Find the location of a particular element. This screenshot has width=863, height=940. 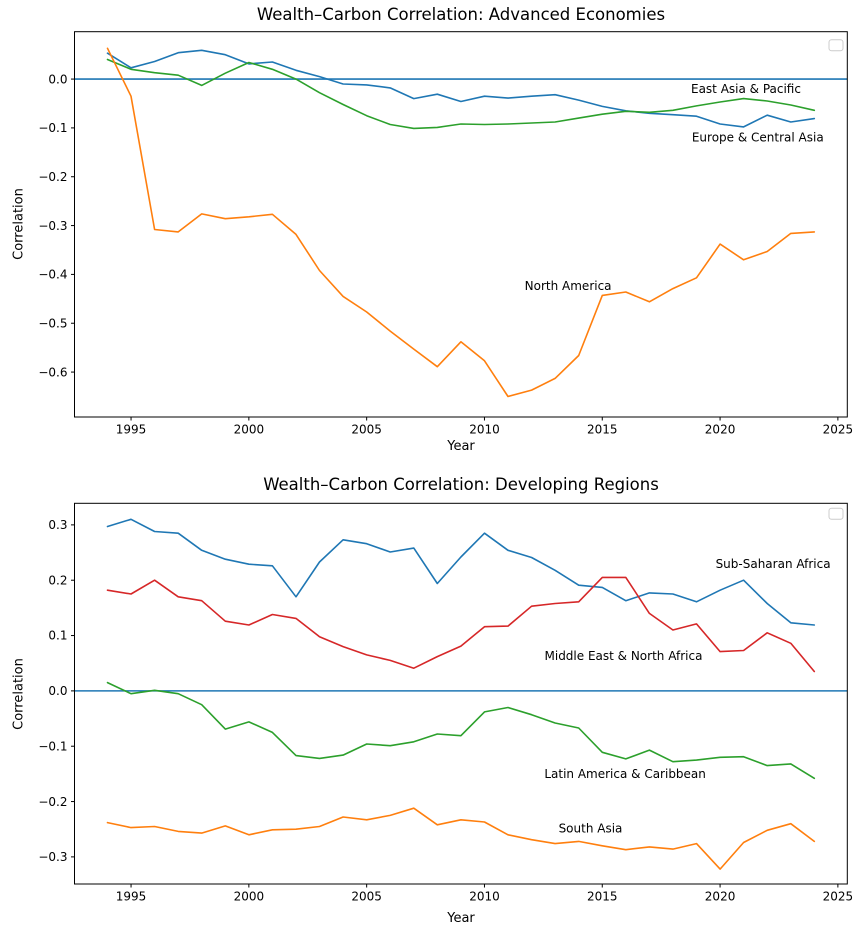

y-axis-label-developing: Correlation is located at coordinates (19, 694).